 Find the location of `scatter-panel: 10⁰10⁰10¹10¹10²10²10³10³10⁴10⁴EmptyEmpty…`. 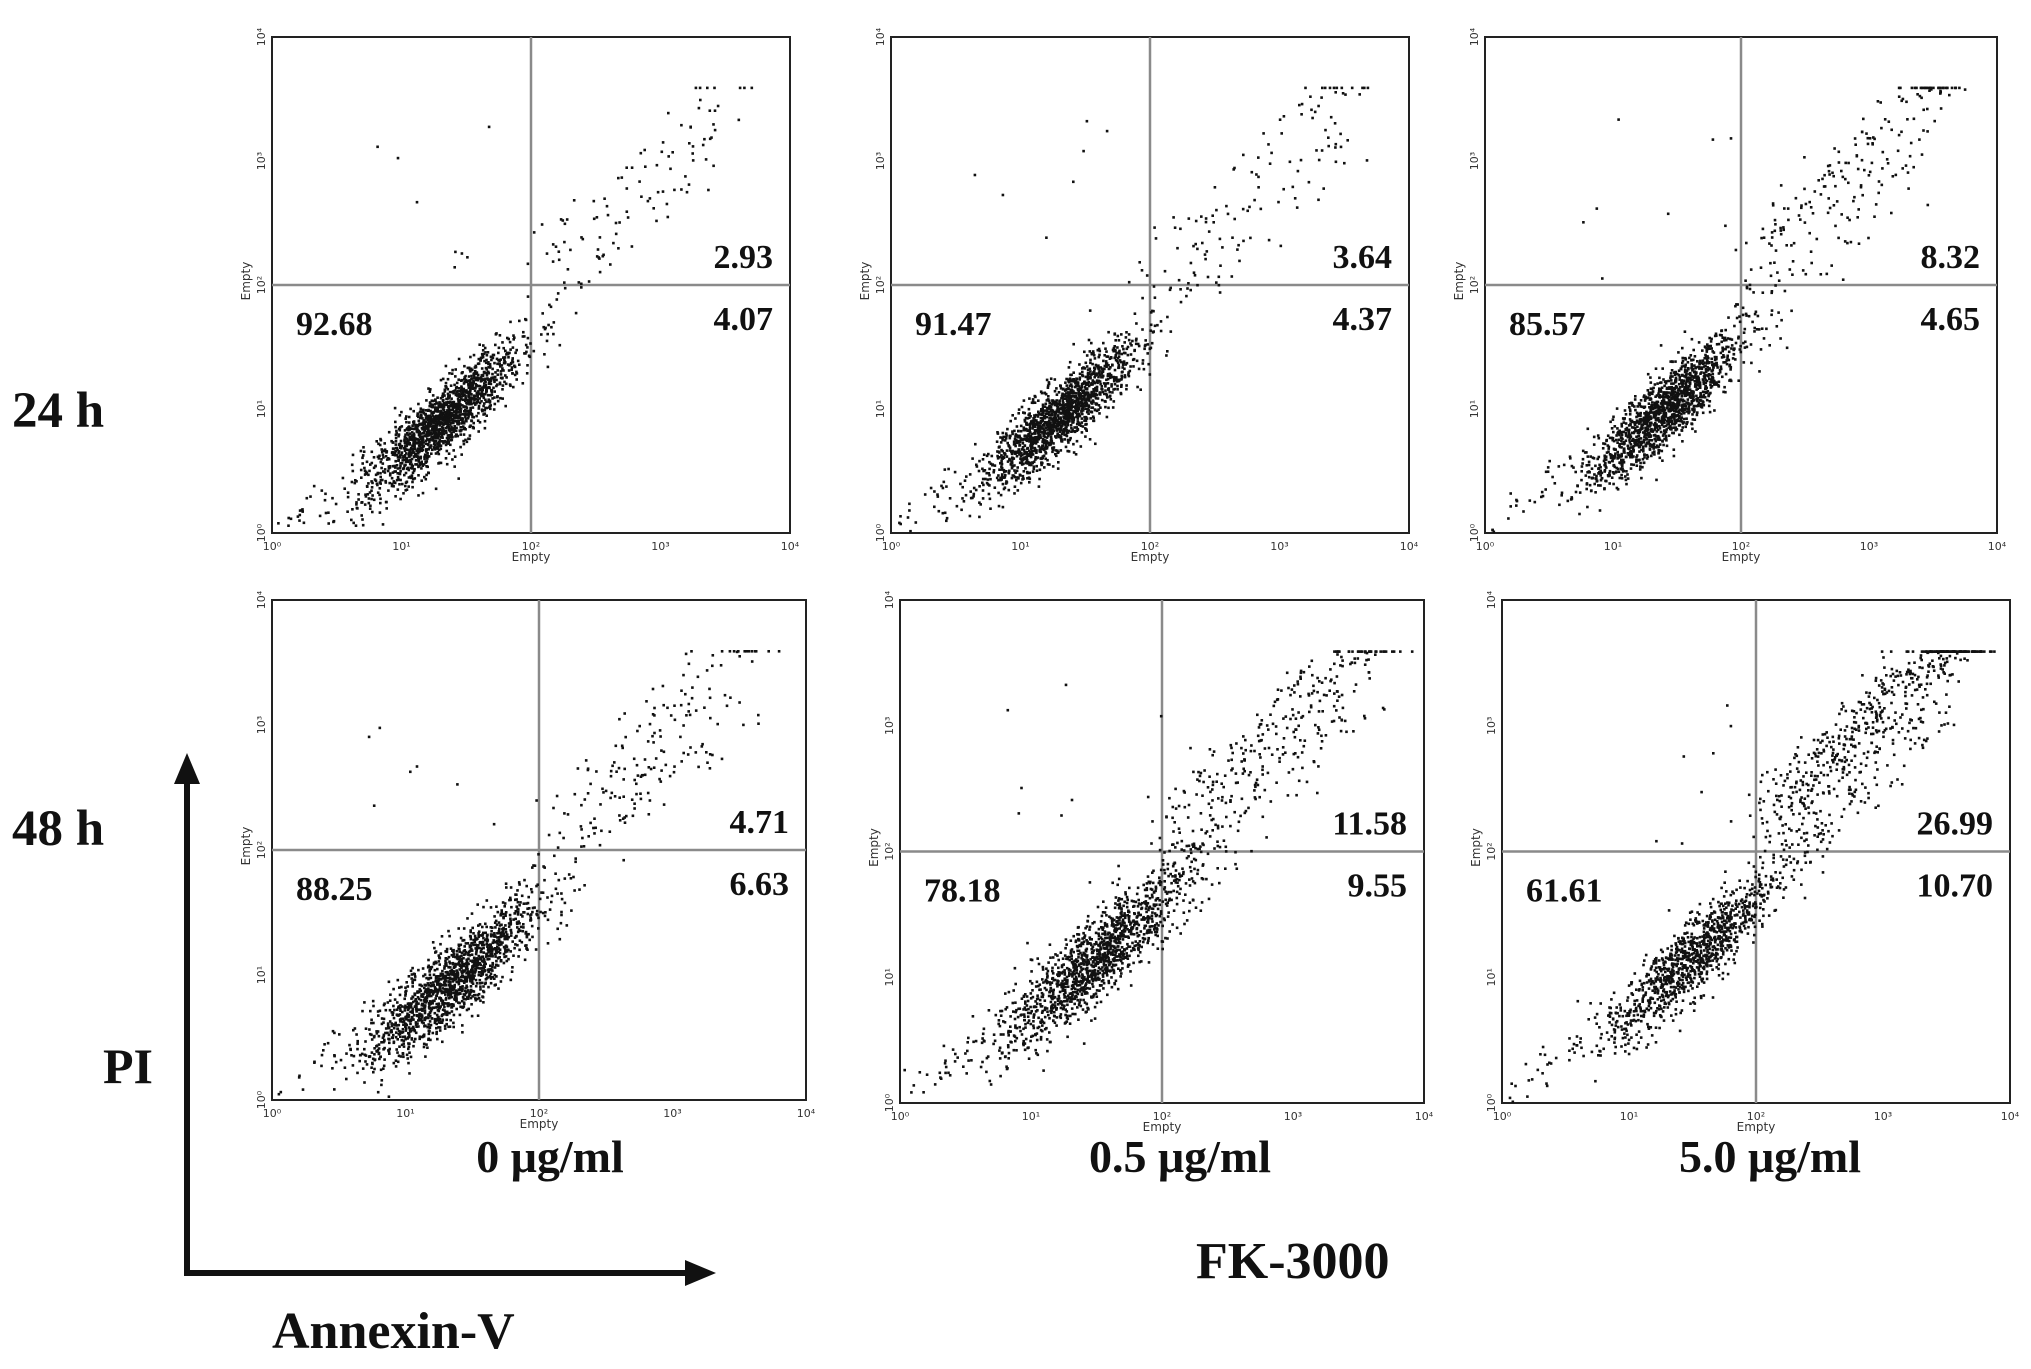

scatter-panel: 10⁰10⁰10¹10¹10²10²10³10³10⁴10⁴EmptyEmpty… is located at coordinates (519, 295).